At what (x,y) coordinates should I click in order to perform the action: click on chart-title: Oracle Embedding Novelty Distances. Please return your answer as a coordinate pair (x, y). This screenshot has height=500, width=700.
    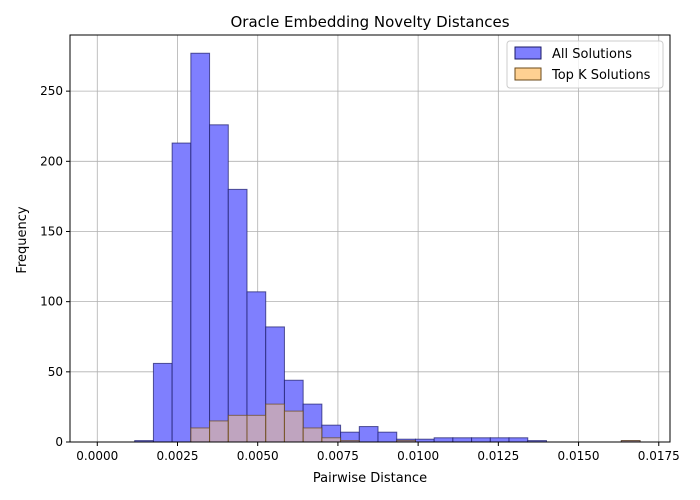
    Looking at the image, I should click on (369, 22).